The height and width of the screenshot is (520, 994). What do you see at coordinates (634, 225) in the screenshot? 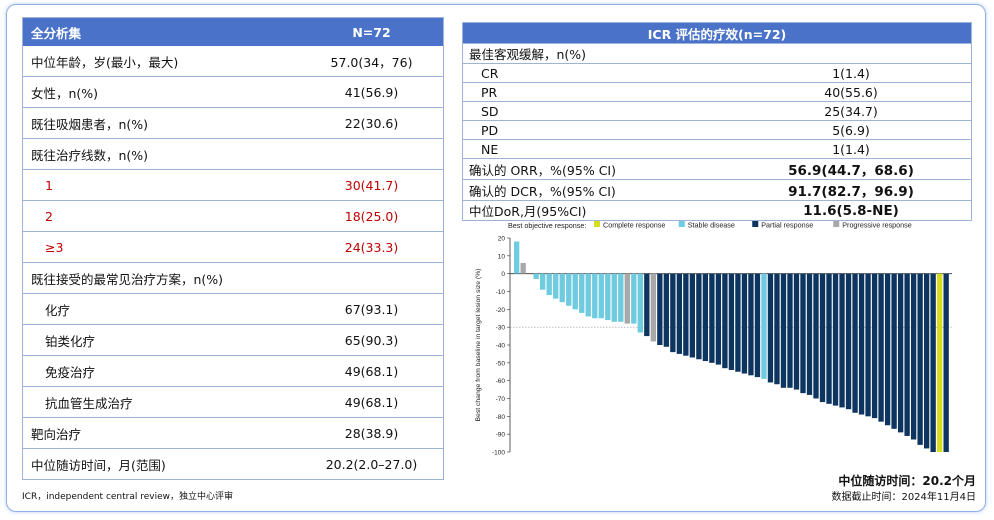
I see `legend-label: Complete response` at bounding box center [634, 225].